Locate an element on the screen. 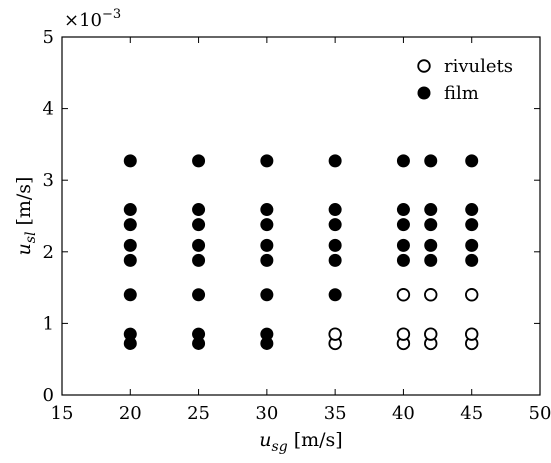  x-tick-label: 40 is located at coordinates (403, 413).